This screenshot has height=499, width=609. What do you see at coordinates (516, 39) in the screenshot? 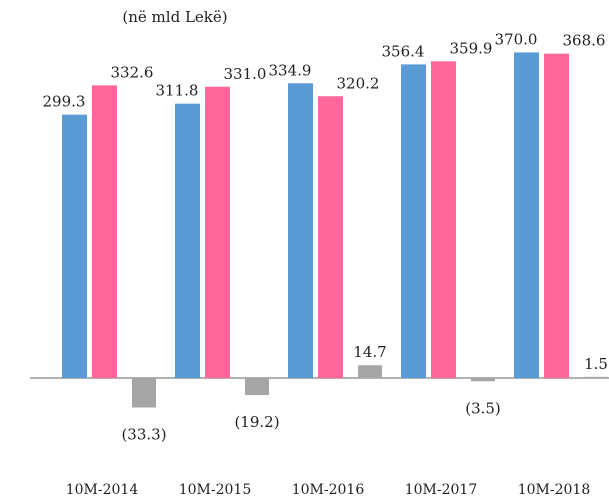
I see `value-label: 370.0` at bounding box center [516, 39].